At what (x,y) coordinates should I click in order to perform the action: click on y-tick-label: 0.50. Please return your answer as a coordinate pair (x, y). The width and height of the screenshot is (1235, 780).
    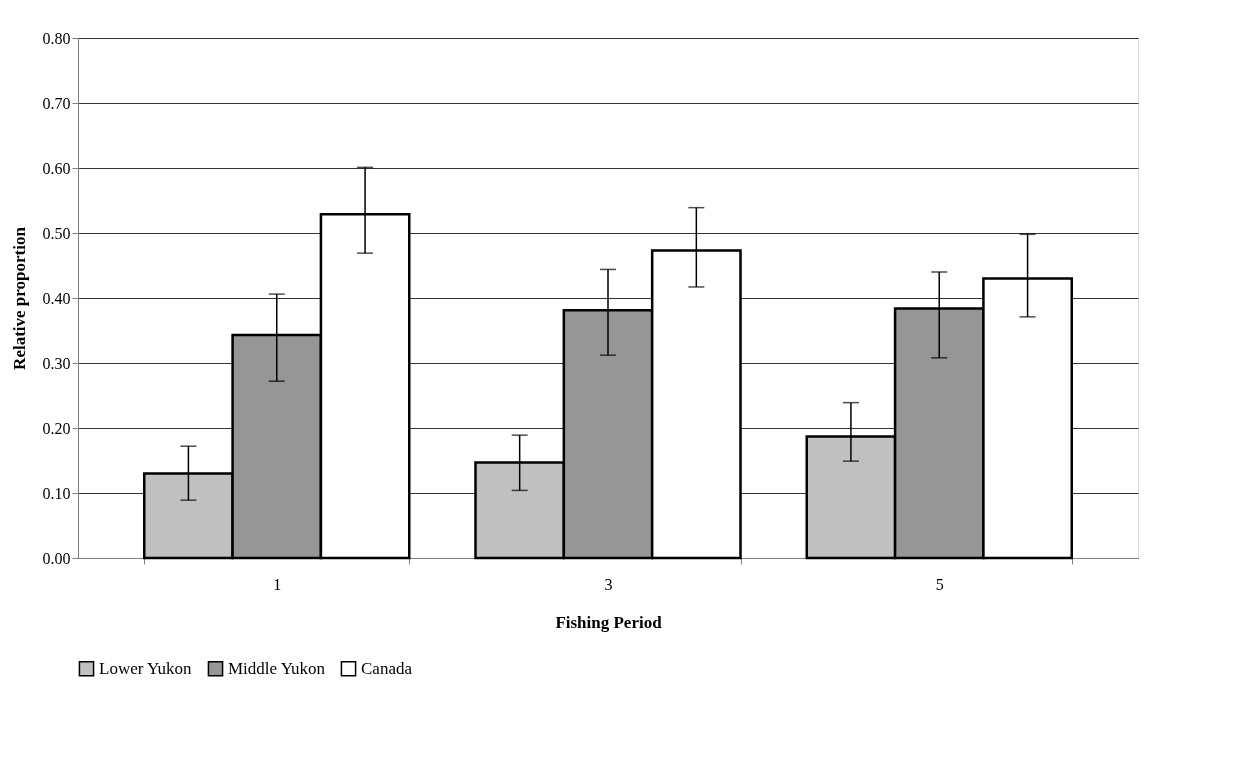
    Looking at the image, I should click on (56, 233).